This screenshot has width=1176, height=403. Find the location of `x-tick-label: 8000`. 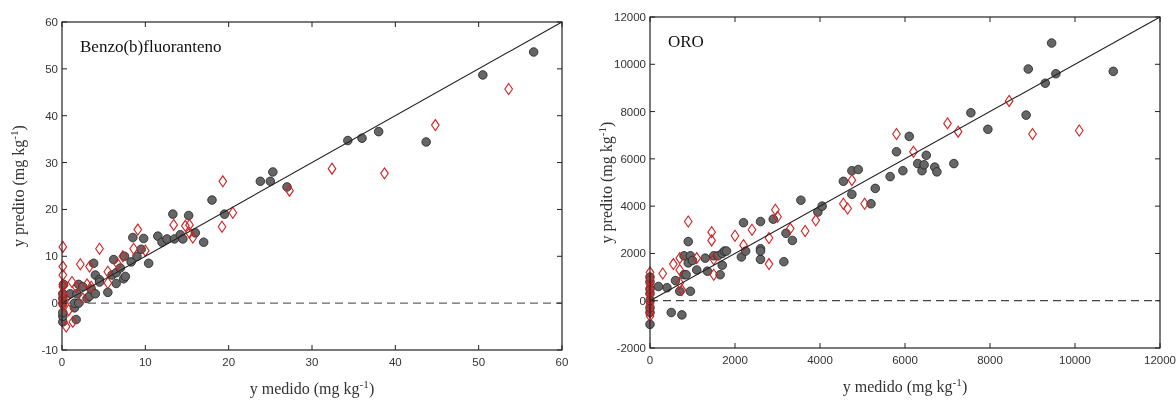

x-tick-label: 8000 is located at coordinates (990, 360).